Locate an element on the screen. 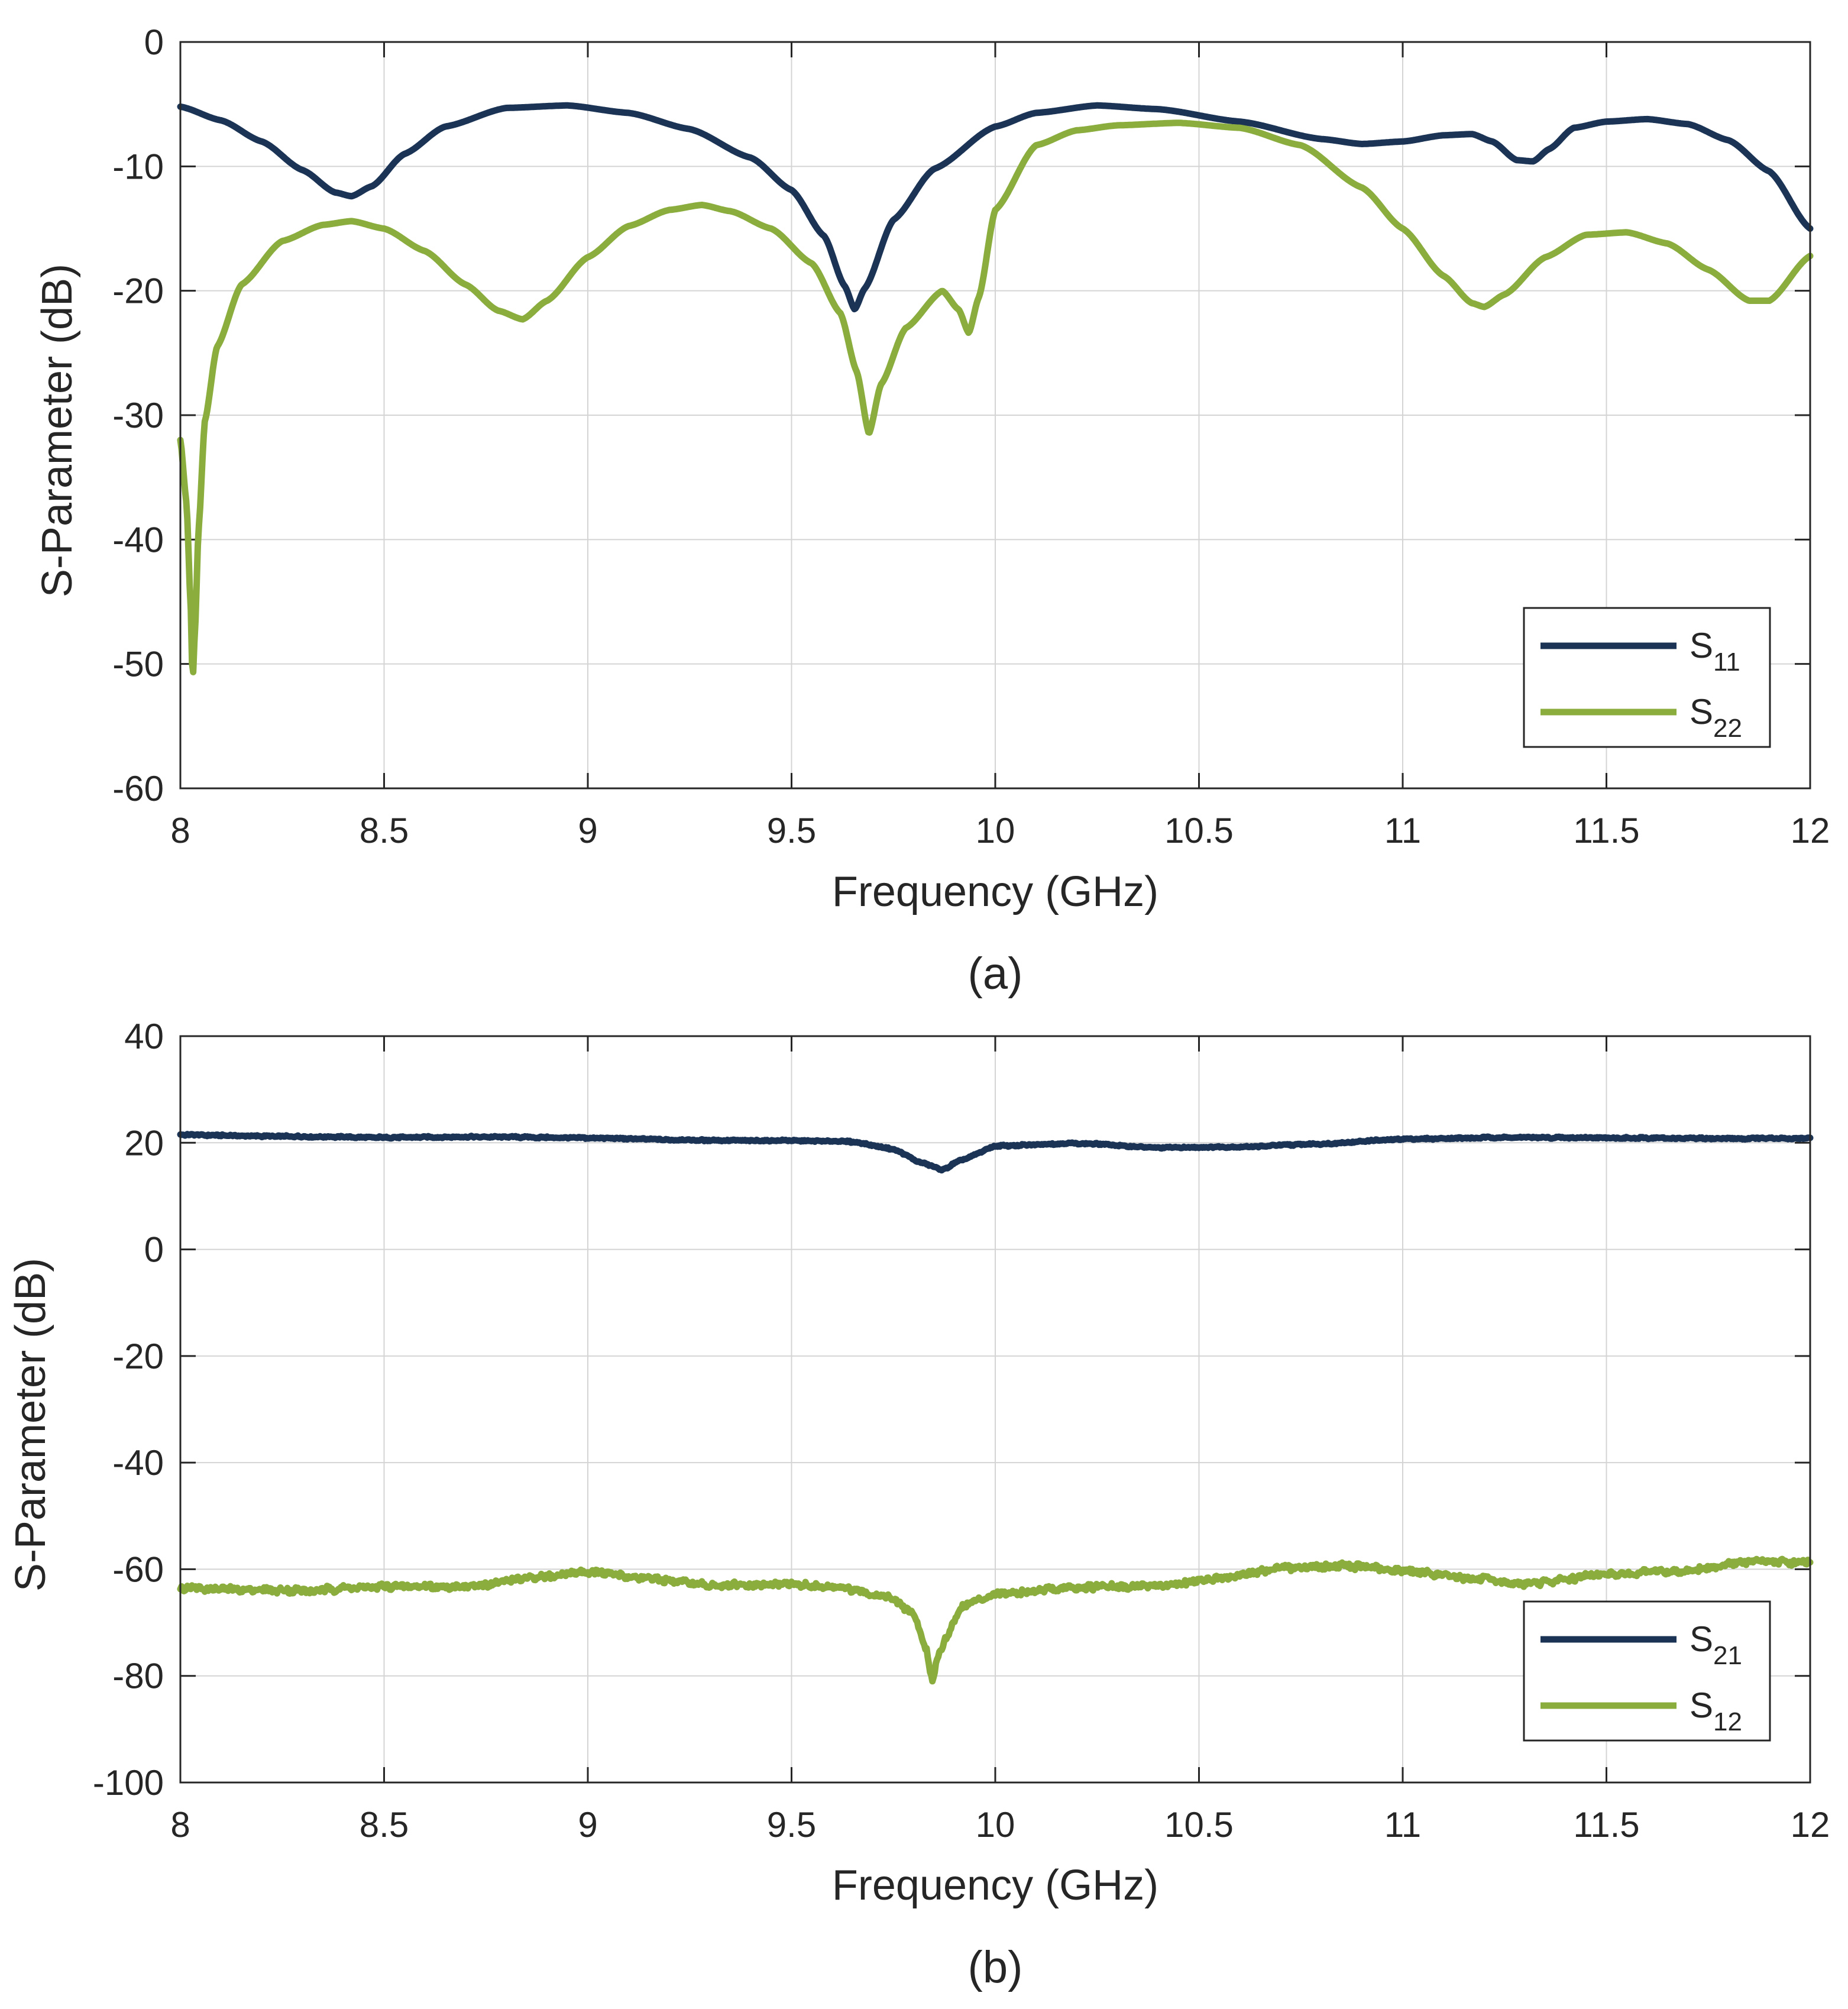 The image size is (1848, 2009). y-tick-label: -80 is located at coordinates (138, 1676).